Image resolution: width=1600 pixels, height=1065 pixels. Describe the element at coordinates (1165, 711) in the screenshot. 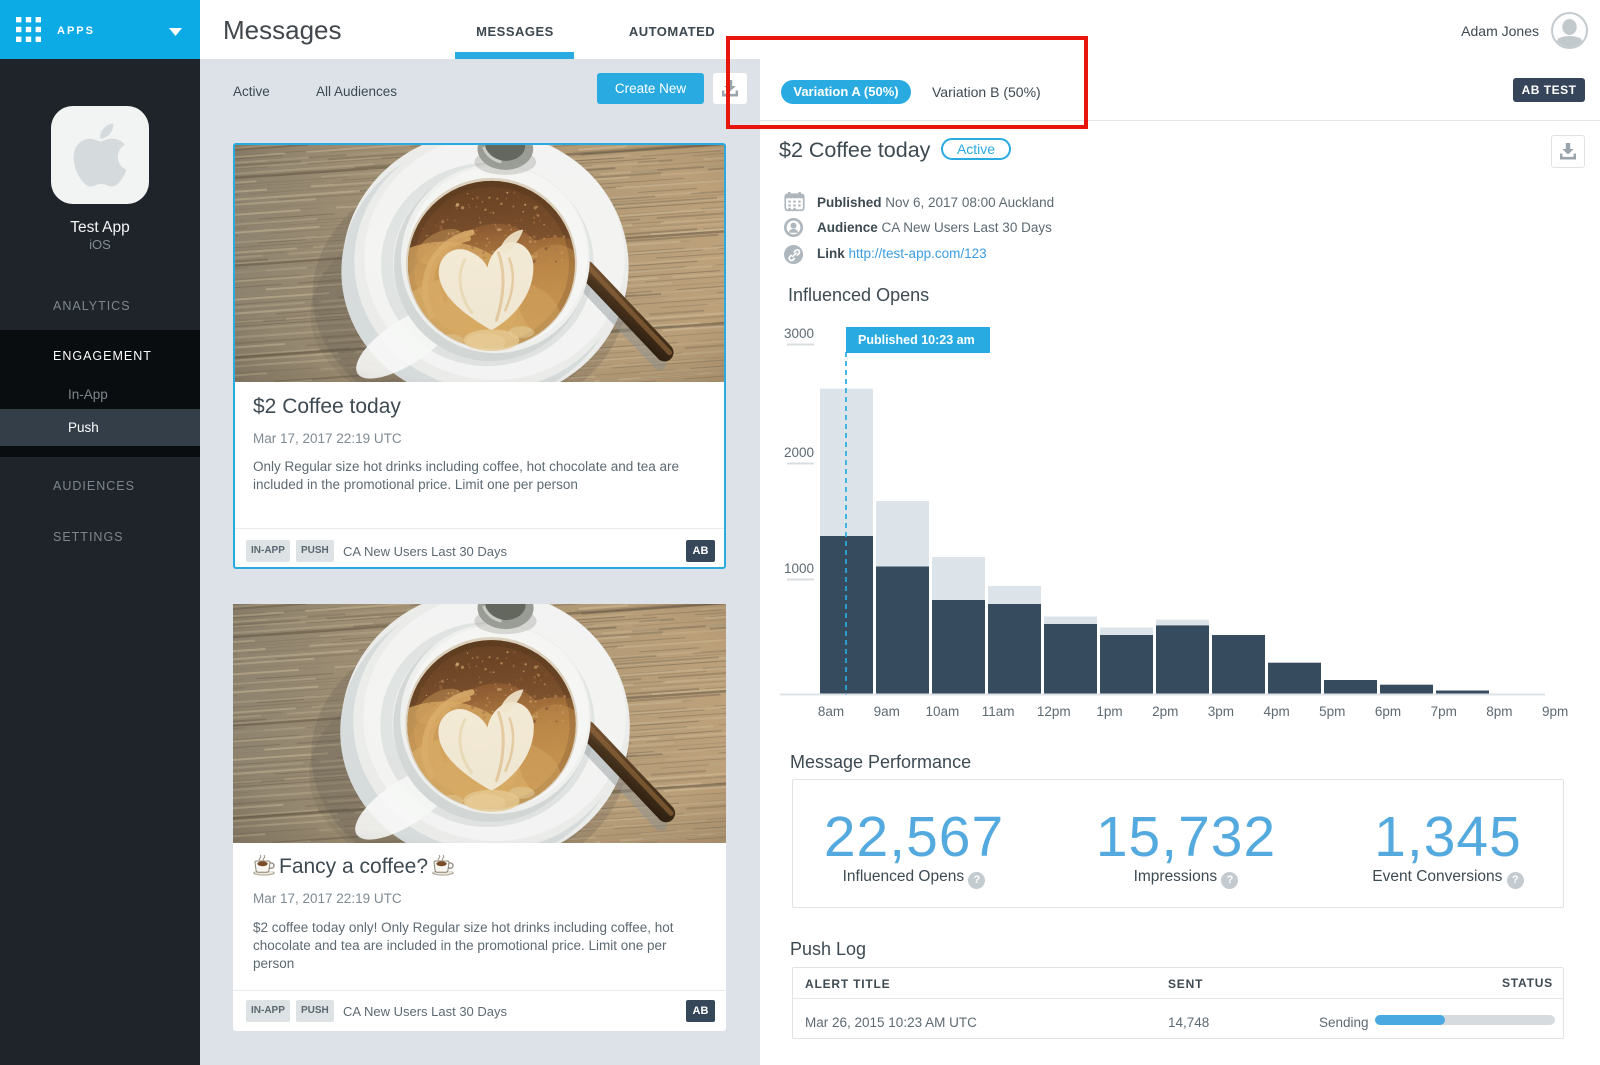

I see `svg-text: 2pm` at that location.